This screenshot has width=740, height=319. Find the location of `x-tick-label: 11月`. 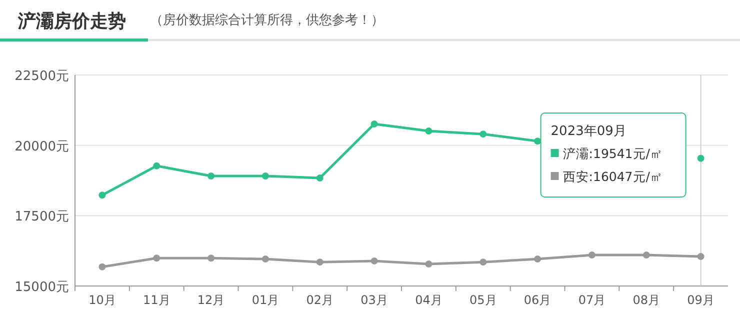

x-tick-label: 11月 is located at coordinates (156, 300).